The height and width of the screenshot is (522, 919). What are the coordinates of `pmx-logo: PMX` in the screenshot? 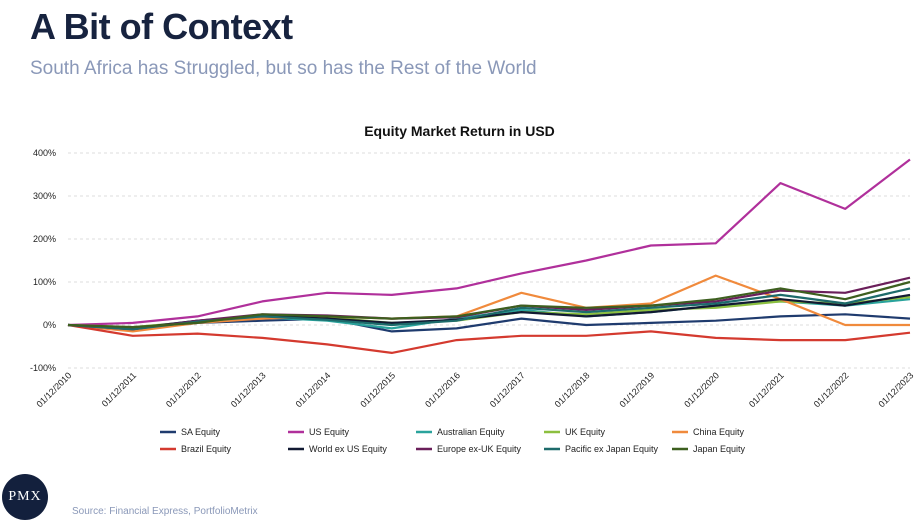 It's located at (25, 497).